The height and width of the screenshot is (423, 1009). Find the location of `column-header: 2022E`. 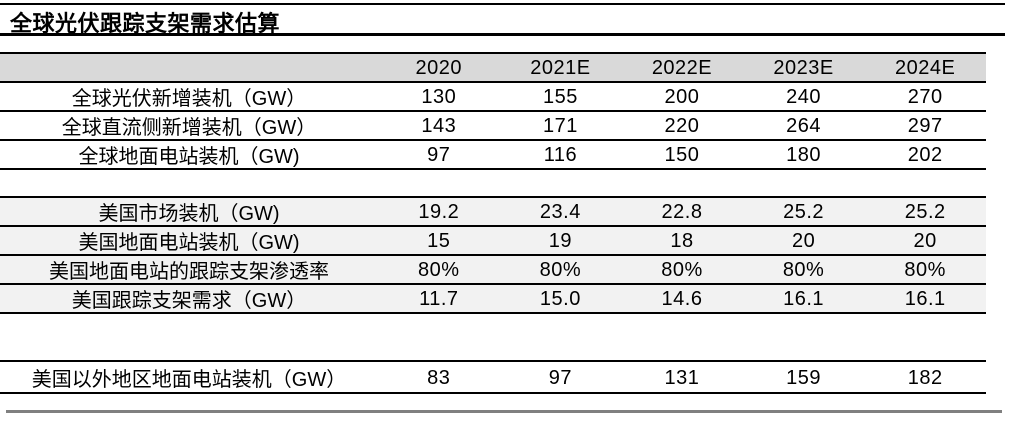

column-header: 2022E is located at coordinates (682, 68).